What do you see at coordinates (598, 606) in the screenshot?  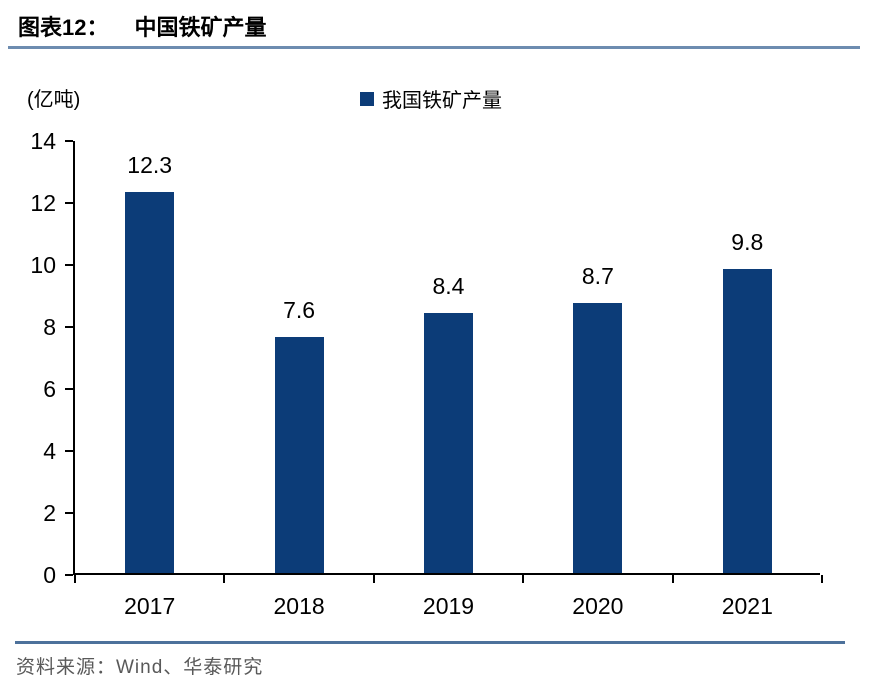 I see `x-axis-category-label: 2020` at bounding box center [598, 606].